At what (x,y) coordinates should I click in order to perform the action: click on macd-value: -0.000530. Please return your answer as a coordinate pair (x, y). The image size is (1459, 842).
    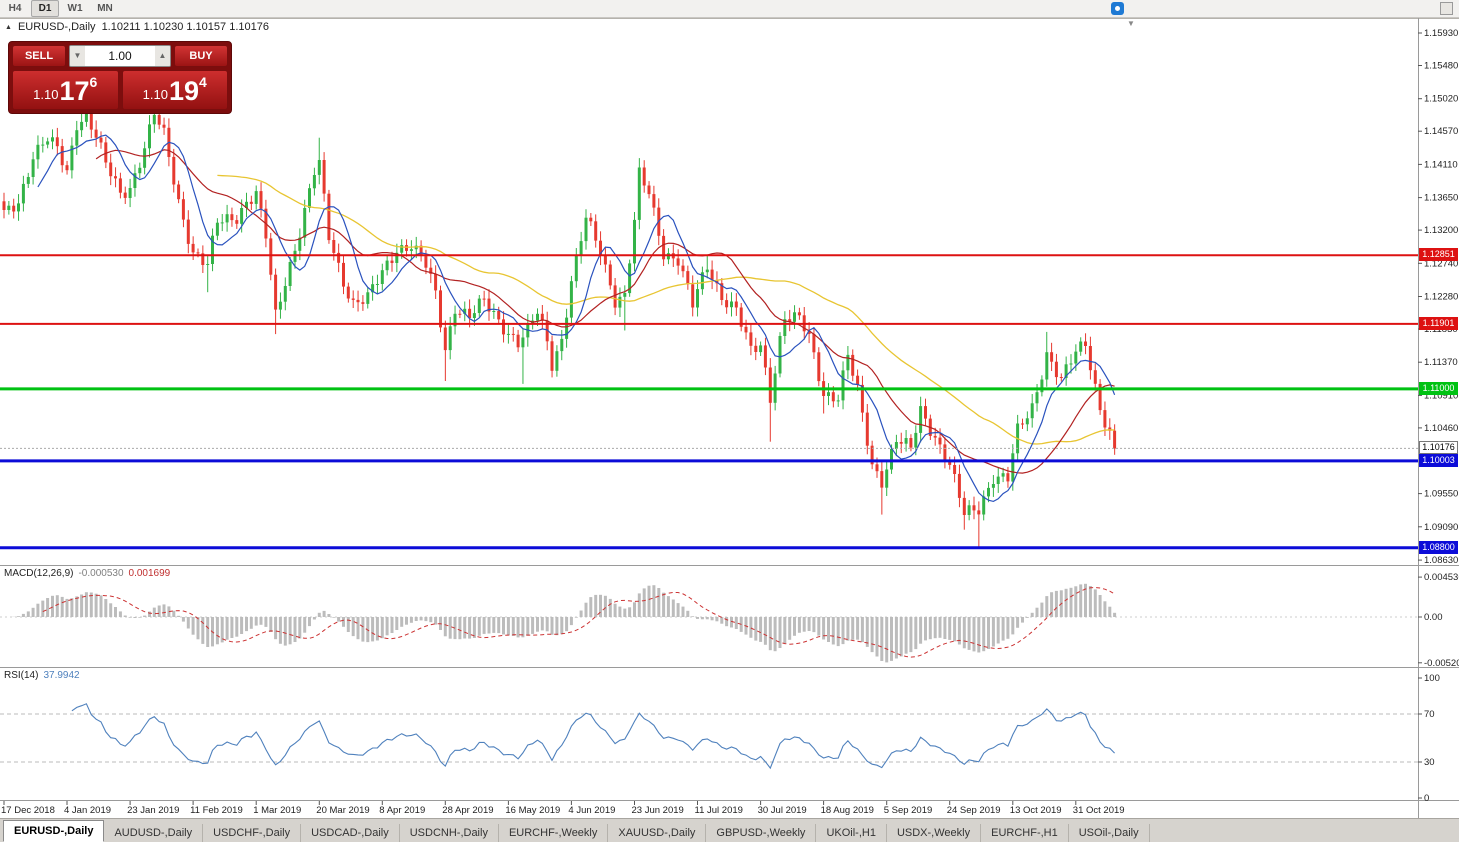
    Looking at the image, I should click on (101, 573).